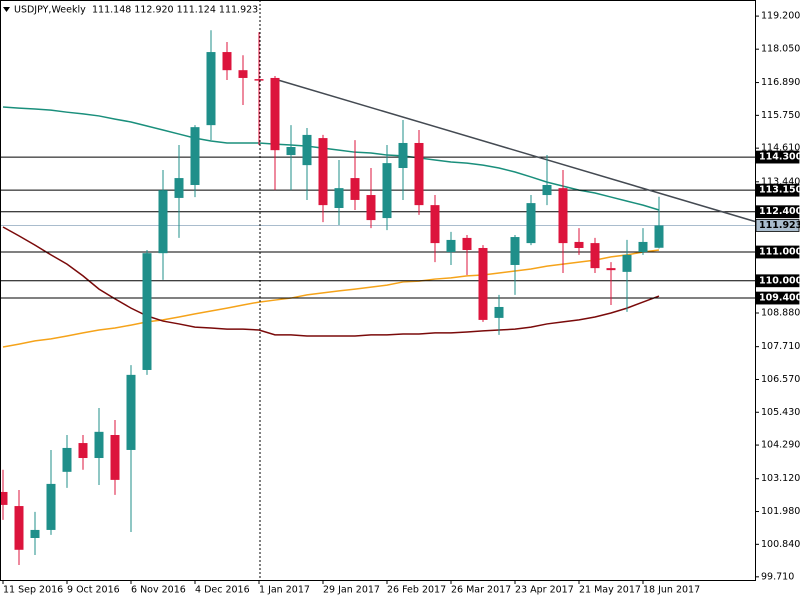 This screenshot has height=600, width=800. I want to click on y-tick-label: 105.430, so click(780, 412).